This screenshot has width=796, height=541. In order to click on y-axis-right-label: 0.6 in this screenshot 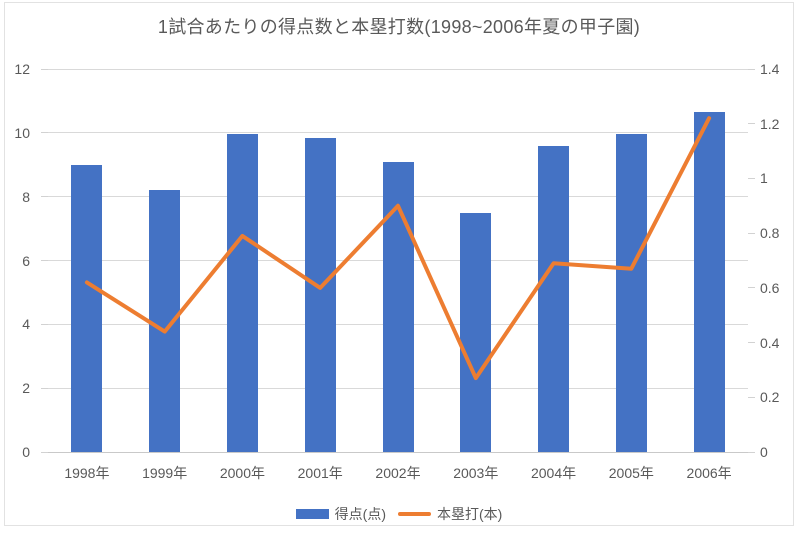, I will do `click(770, 287)`.